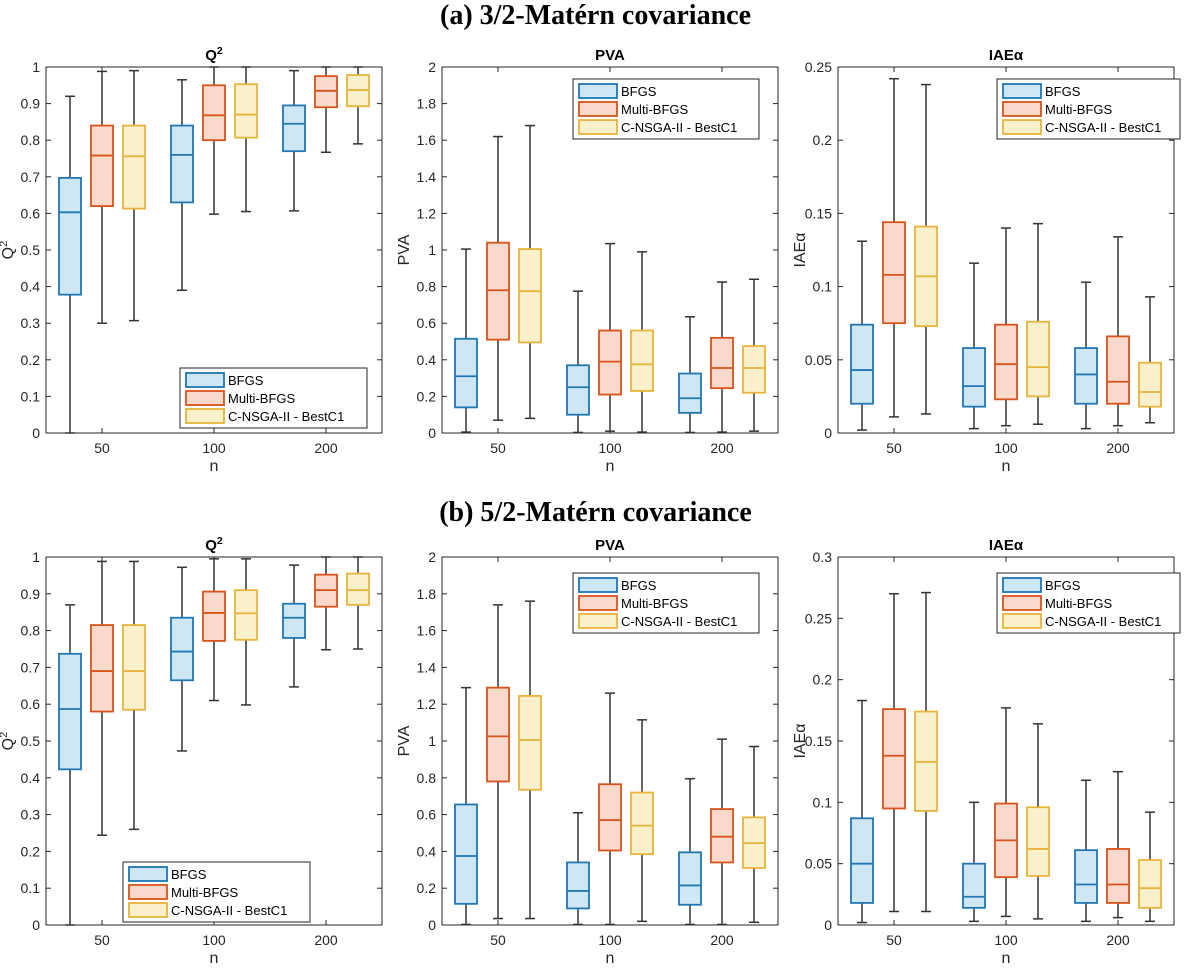 Image resolution: width=1191 pixels, height=974 pixels. Describe the element at coordinates (427, 177) in the screenshot. I see `y-tick-label: 1.4` at that location.